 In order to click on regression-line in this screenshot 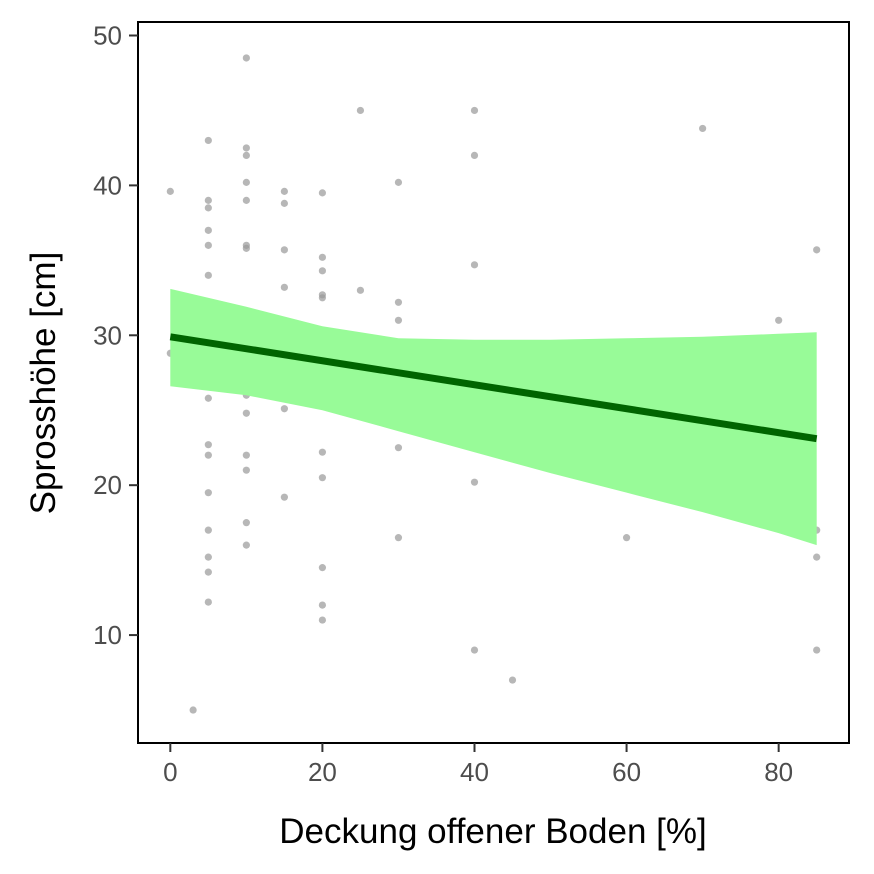, I will do `click(493, 388)`.